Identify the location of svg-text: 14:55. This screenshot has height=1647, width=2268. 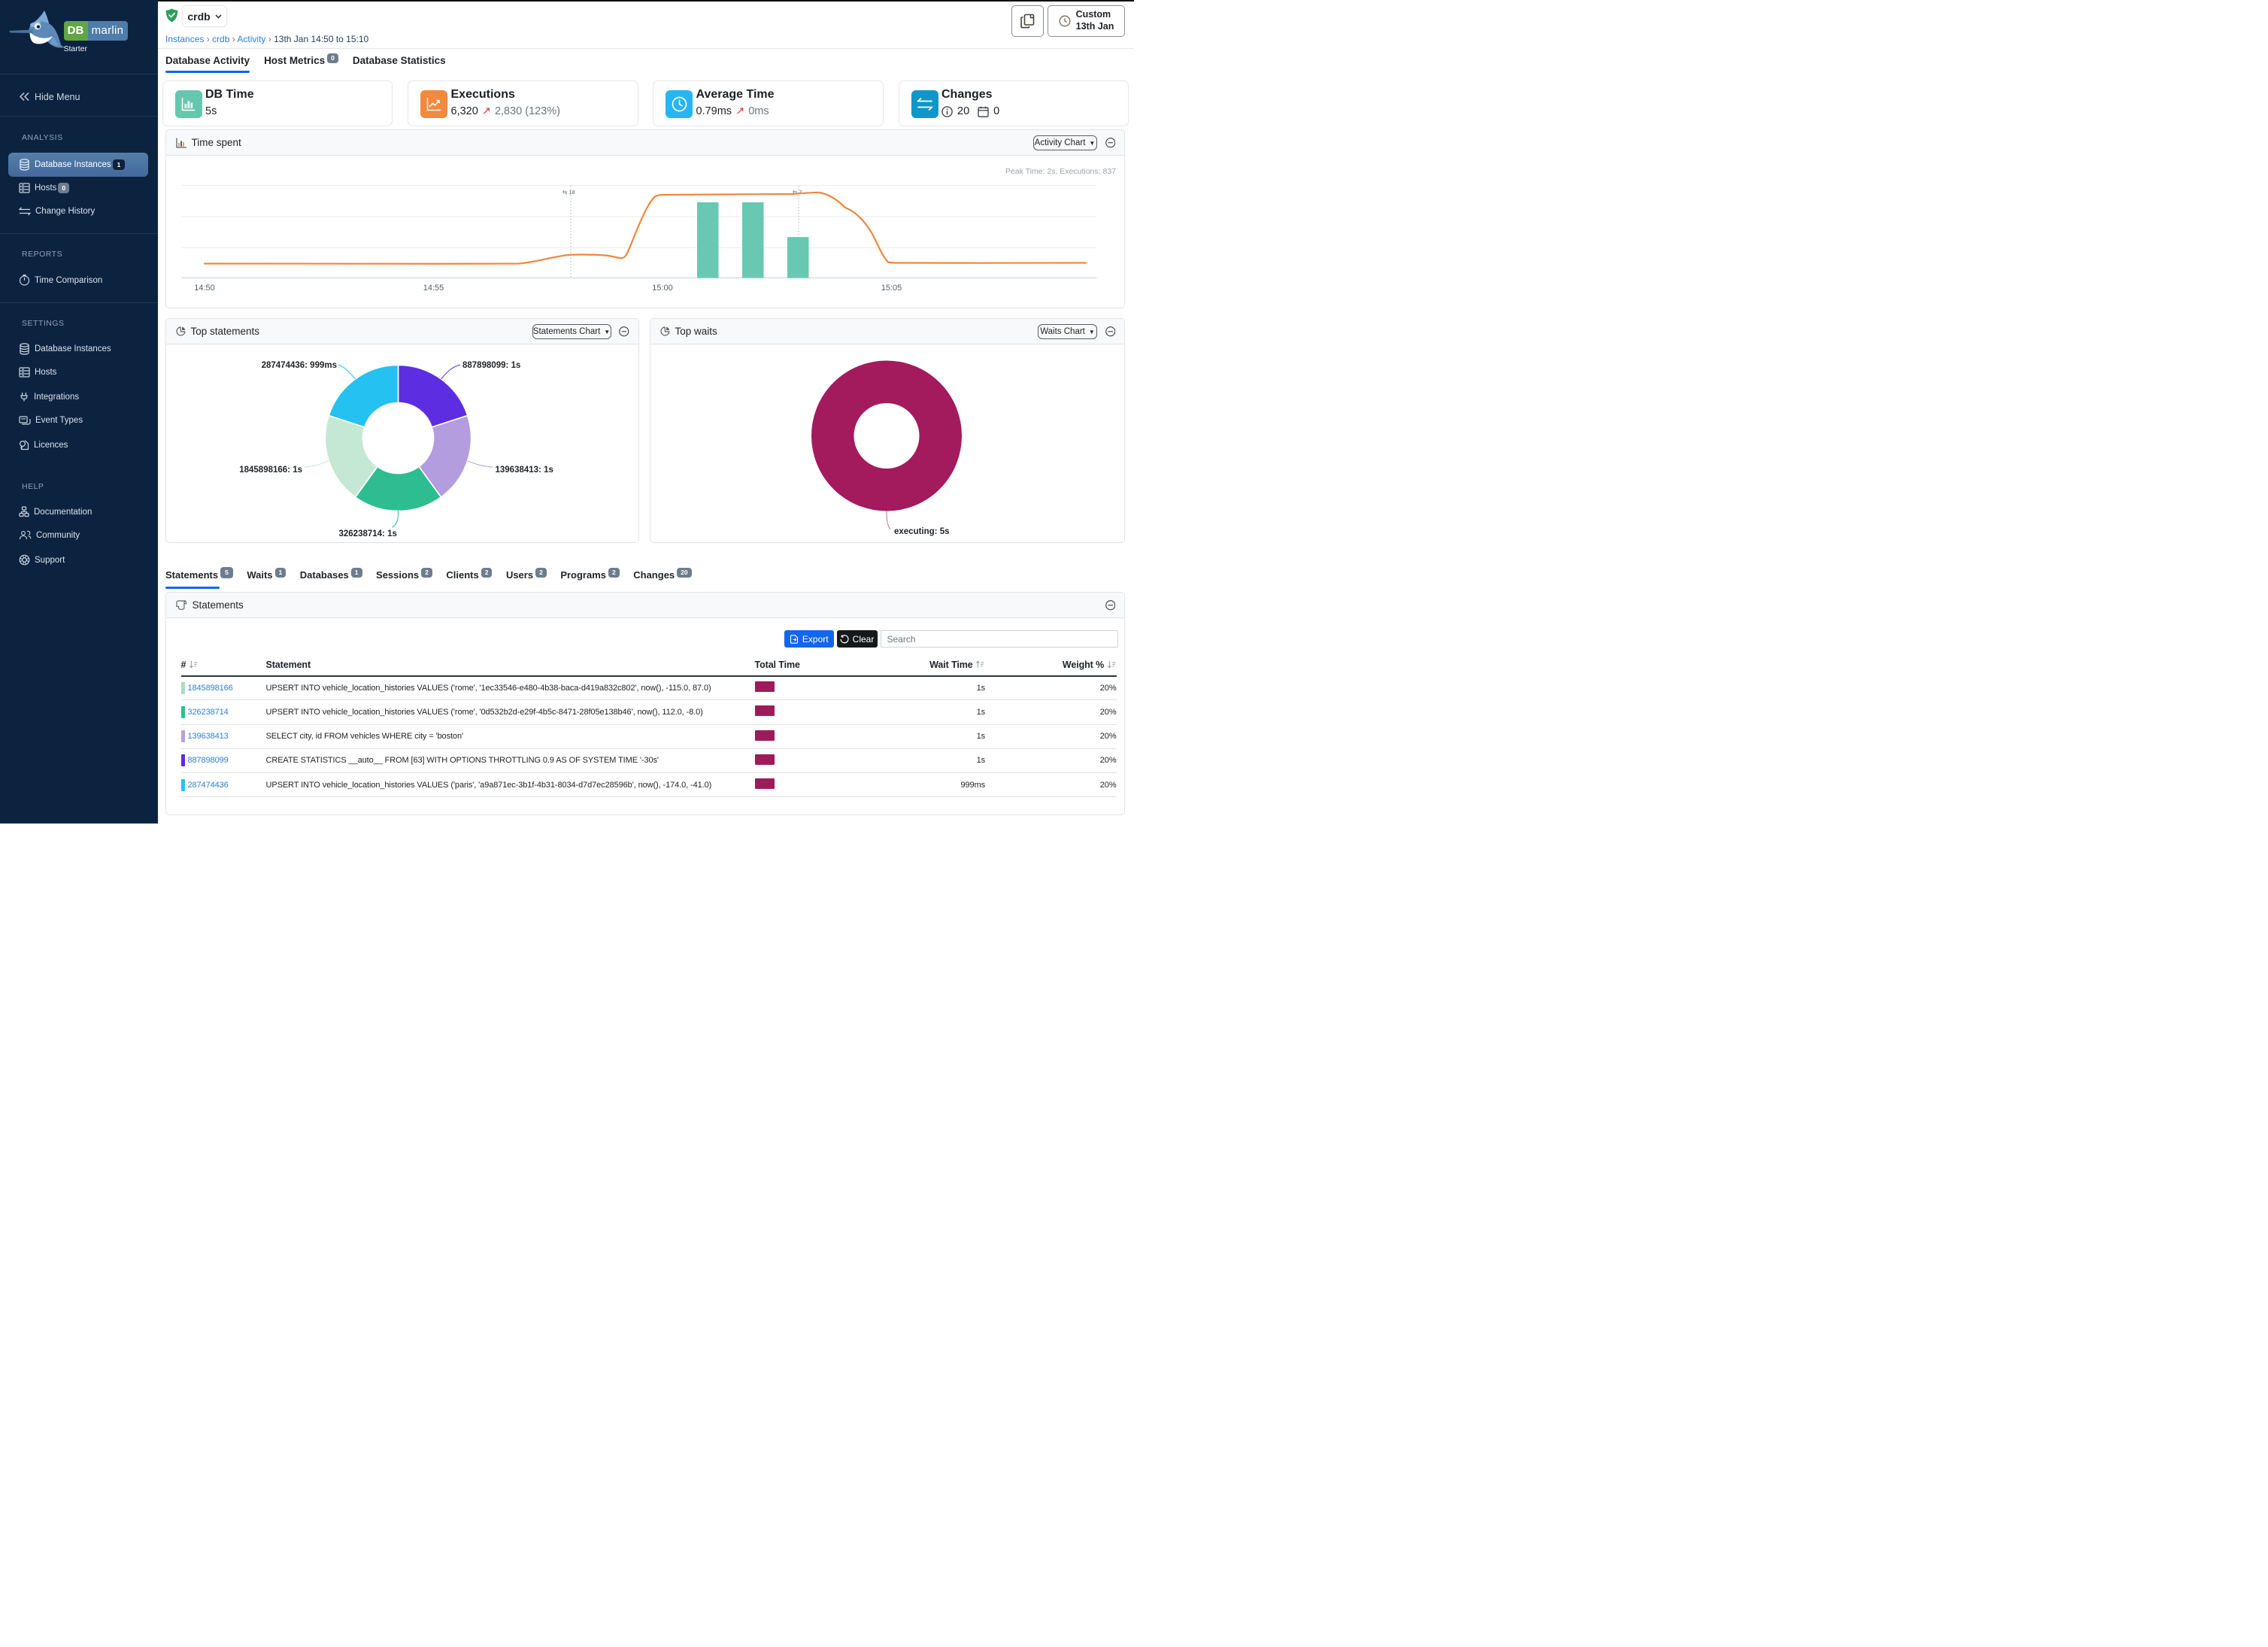
(433, 288).